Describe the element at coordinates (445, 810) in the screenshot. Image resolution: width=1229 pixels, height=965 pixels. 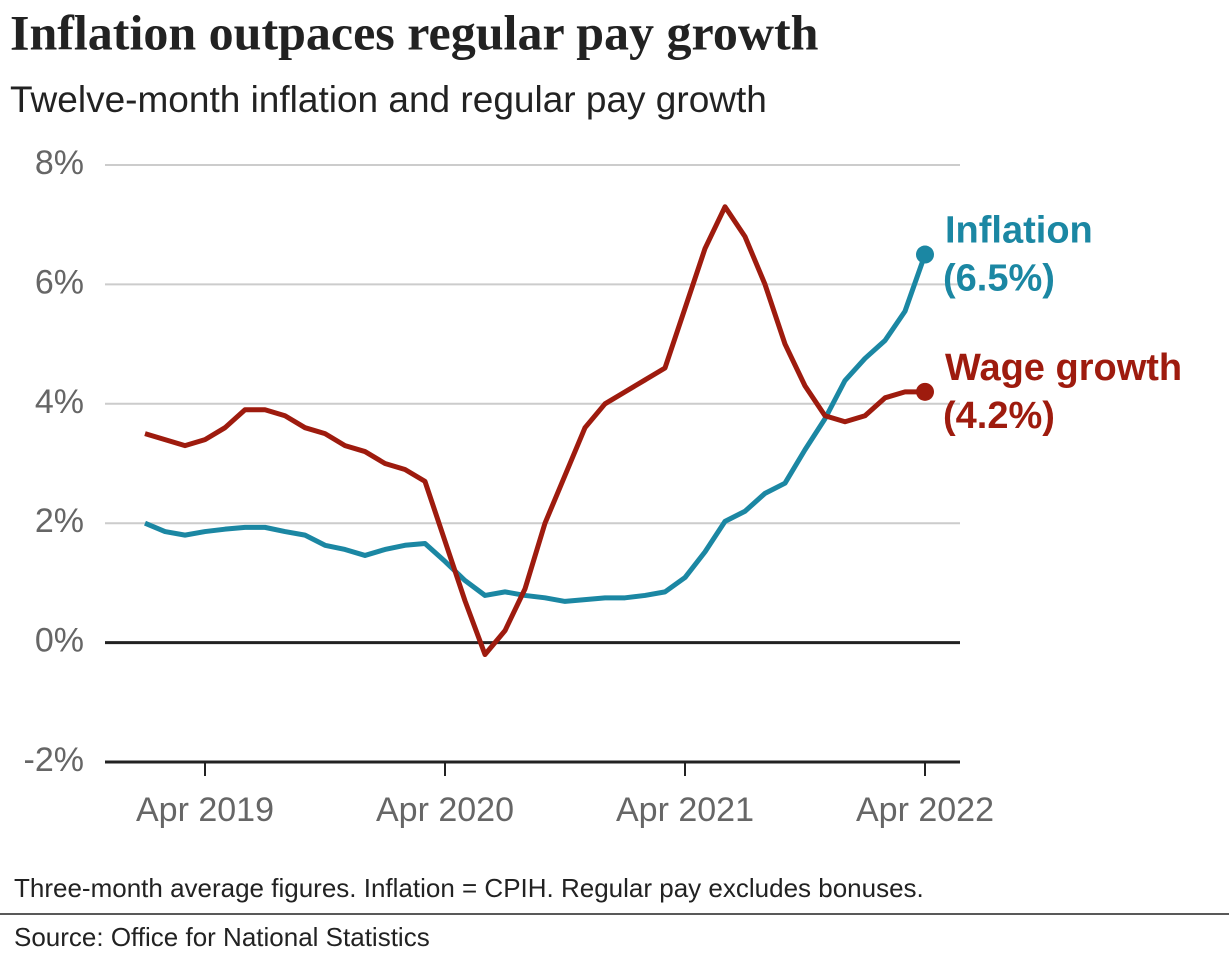
I see `x-tick-label: Apr 2020` at that location.